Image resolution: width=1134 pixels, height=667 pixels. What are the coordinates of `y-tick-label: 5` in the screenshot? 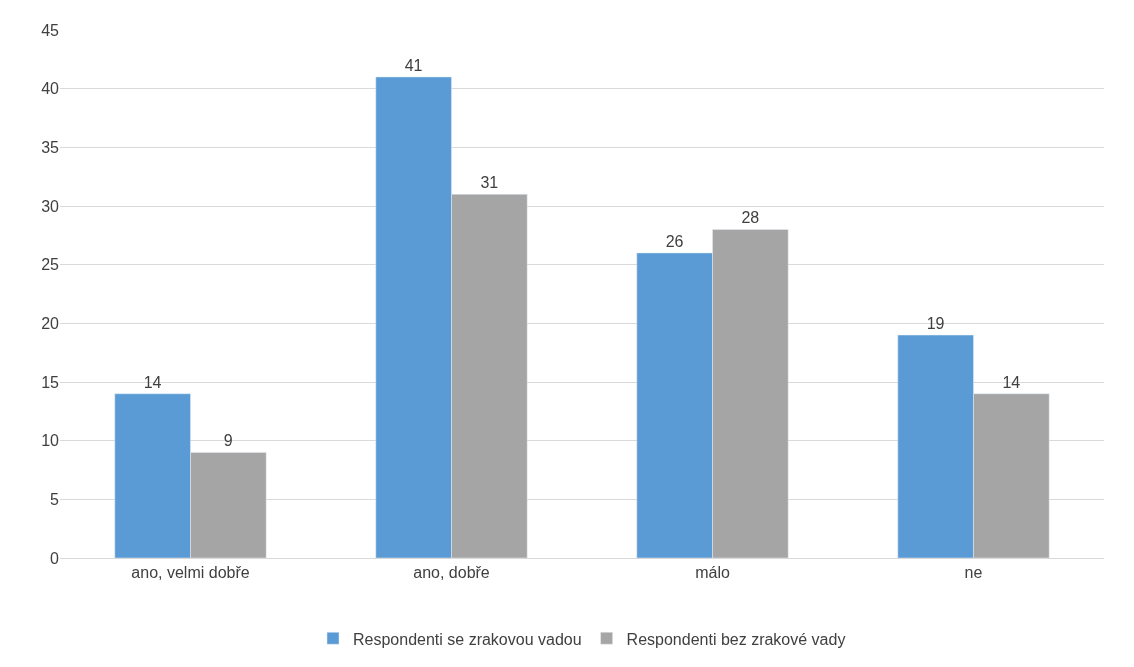 It's located at (55, 499).